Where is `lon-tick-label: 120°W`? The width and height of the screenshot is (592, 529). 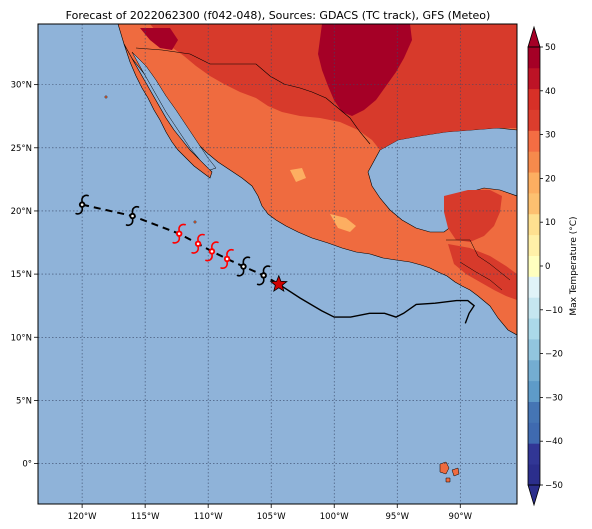 lon-tick-label: 120°W is located at coordinates (82, 517).